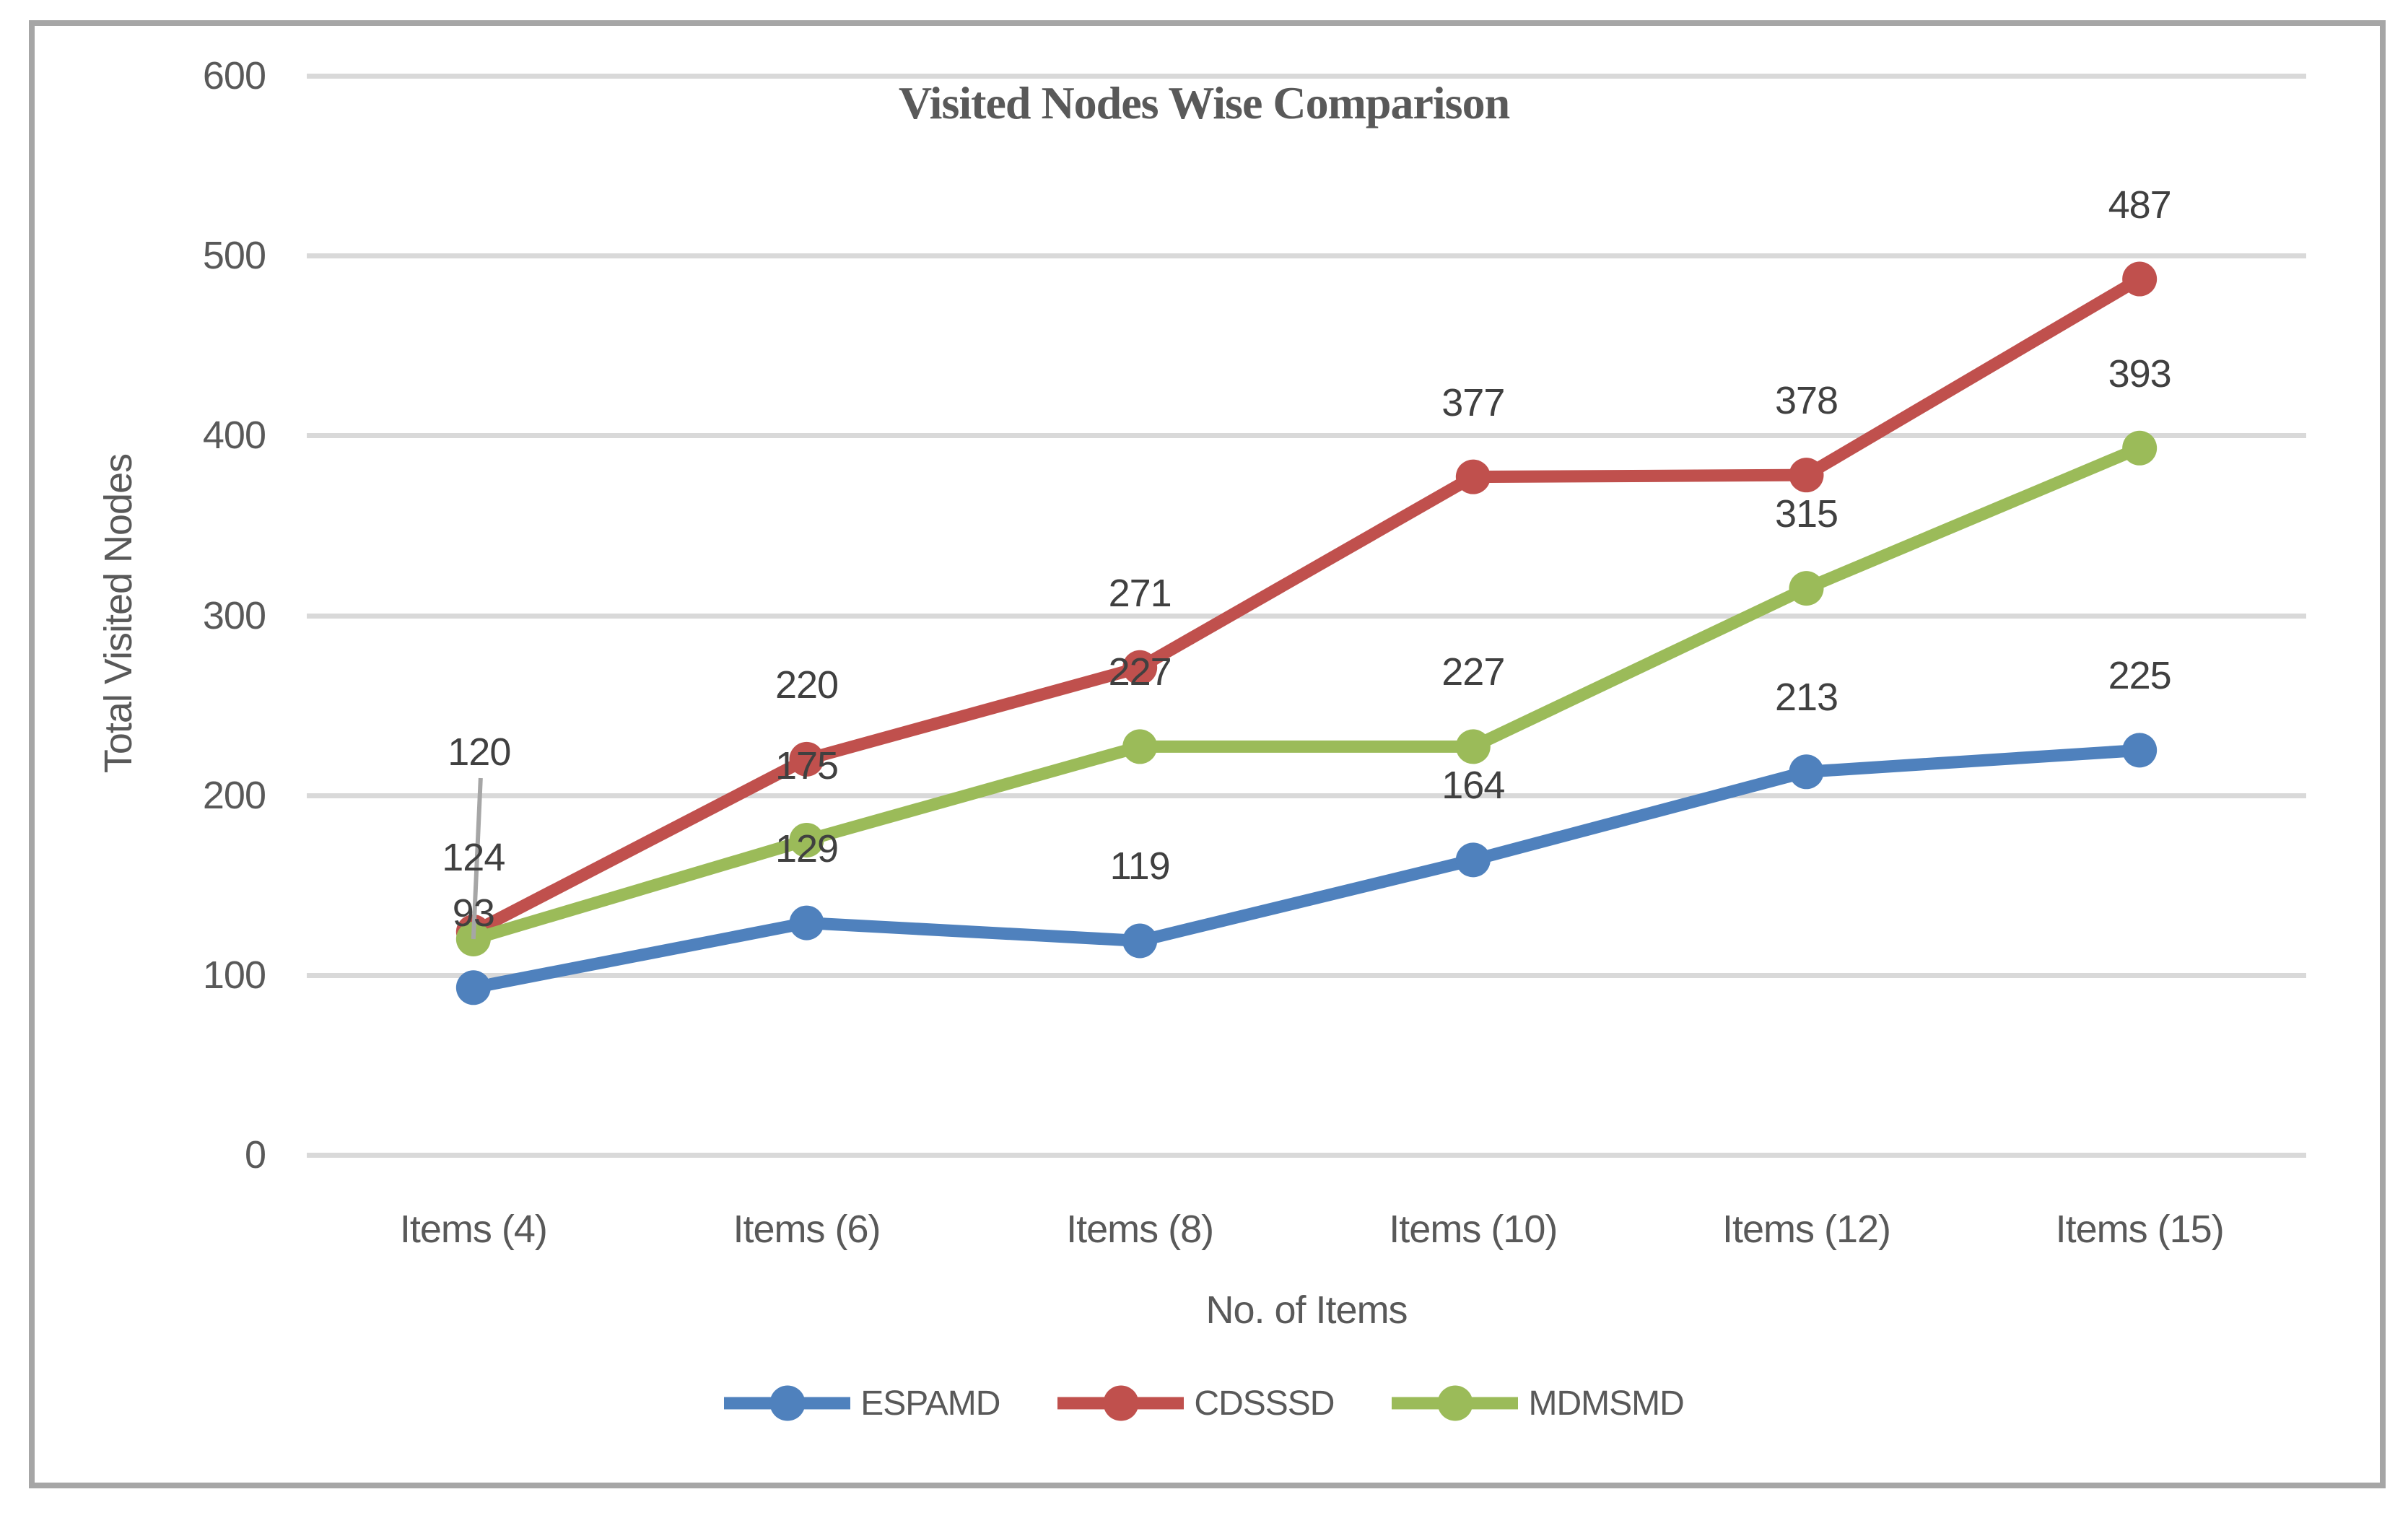 The image size is (2408, 1523). I want to click on y-tick-label-400: 400, so click(234, 436).